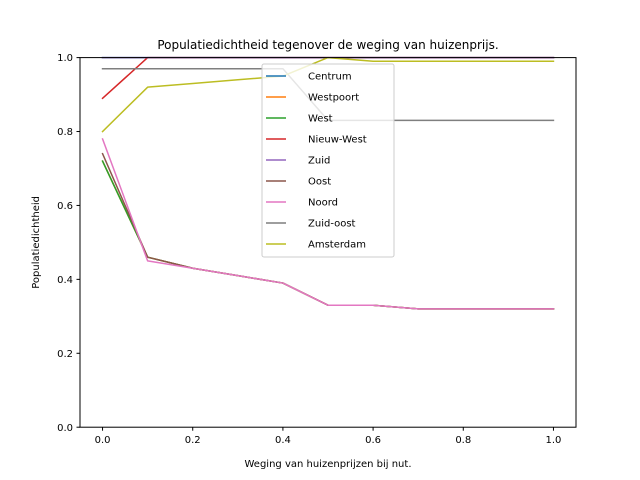 The width and height of the screenshot is (640, 480). What do you see at coordinates (332, 224) in the screenshot?
I see `legend-label-zuid-oost: Zuid-oost` at bounding box center [332, 224].